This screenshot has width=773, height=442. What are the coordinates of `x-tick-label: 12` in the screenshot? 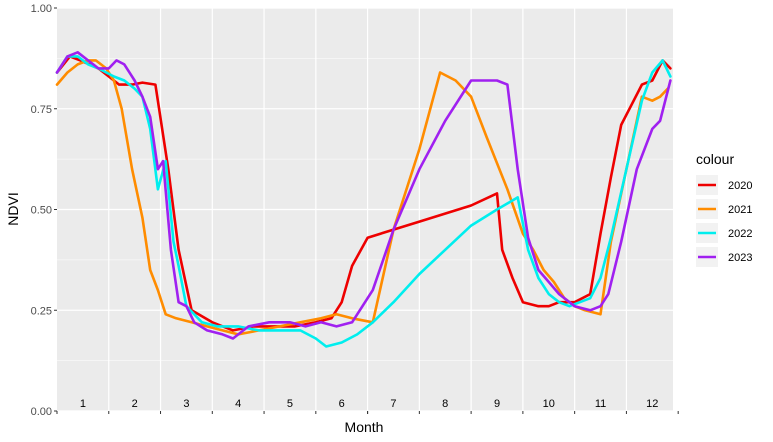 It's located at (652, 404).